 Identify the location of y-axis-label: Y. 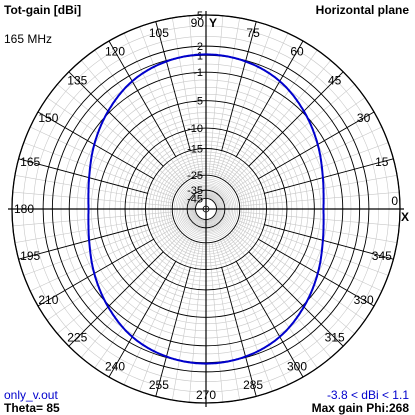
(213, 23).